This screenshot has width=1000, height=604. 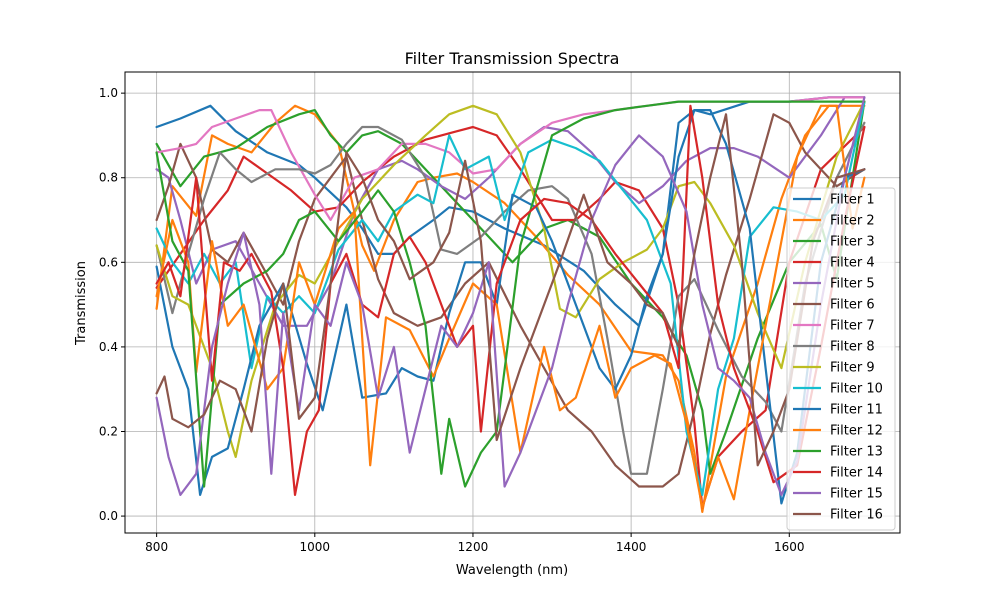 I want to click on y-tick-label: 0.6, so click(x=108, y=262).